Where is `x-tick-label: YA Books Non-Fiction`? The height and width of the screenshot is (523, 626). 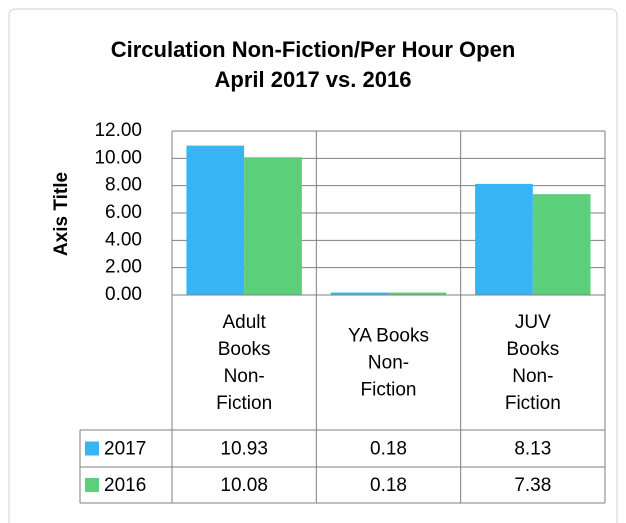 x-tick-label: YA Books Non-Fiction is located at coordinates (388, 362).